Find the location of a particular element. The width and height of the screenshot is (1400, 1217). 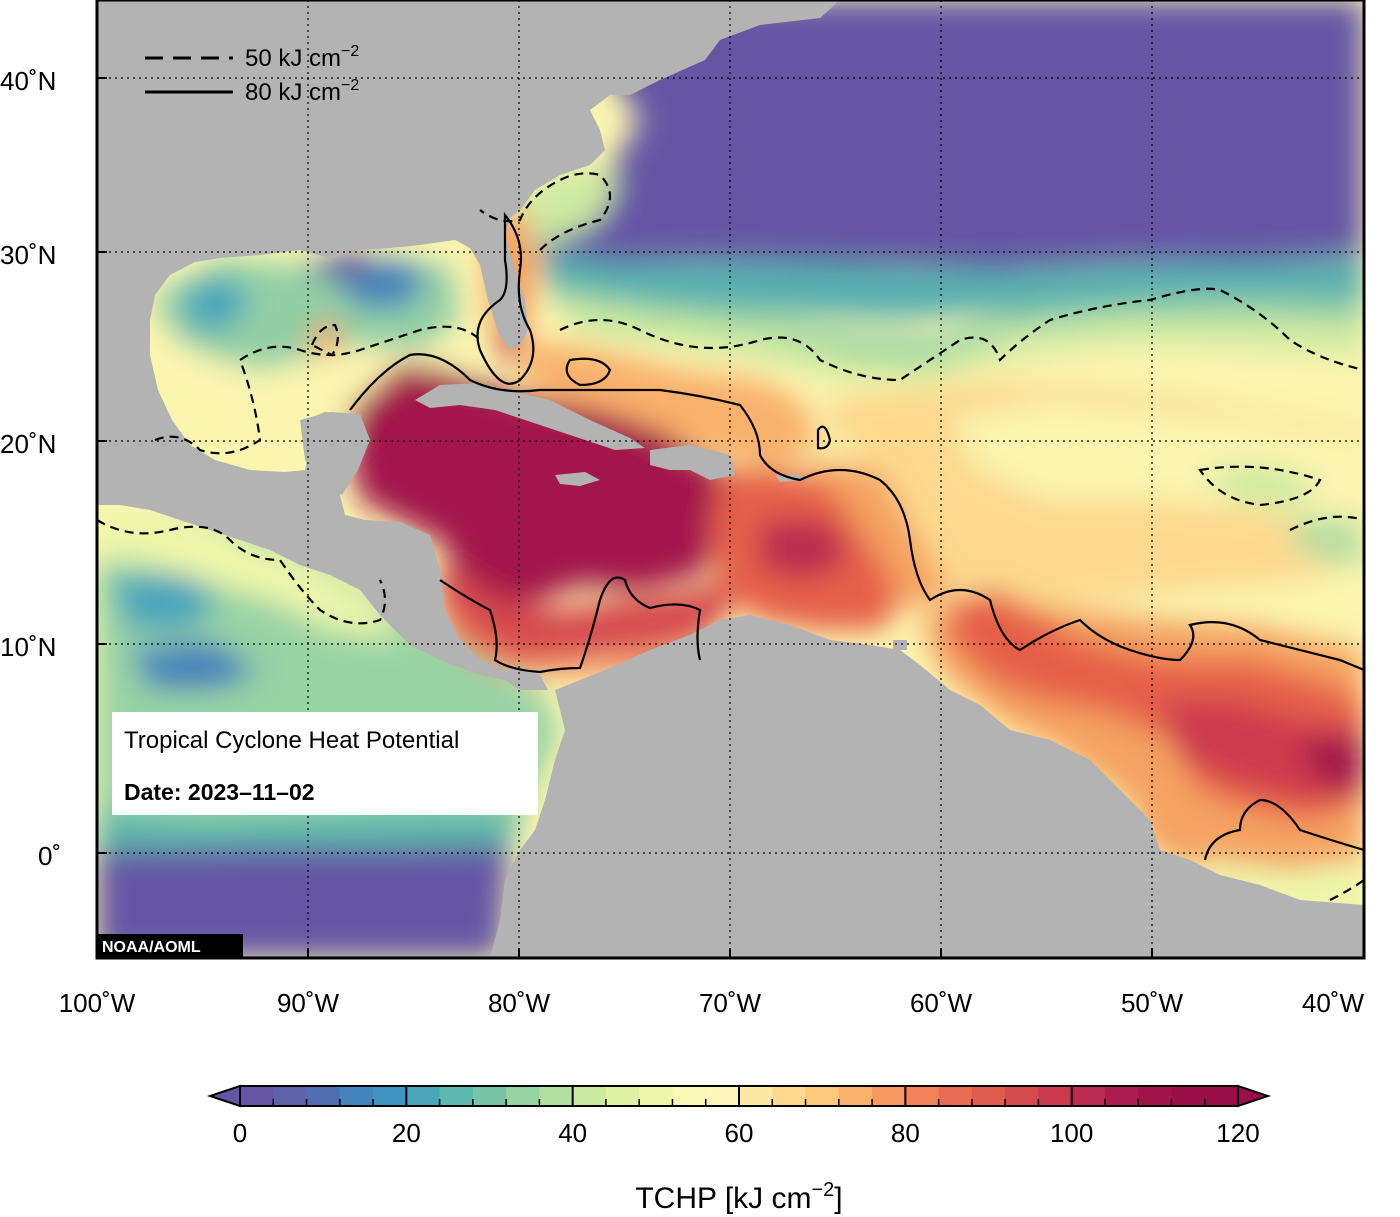

cyan-band is located at coordinates (952, 284).